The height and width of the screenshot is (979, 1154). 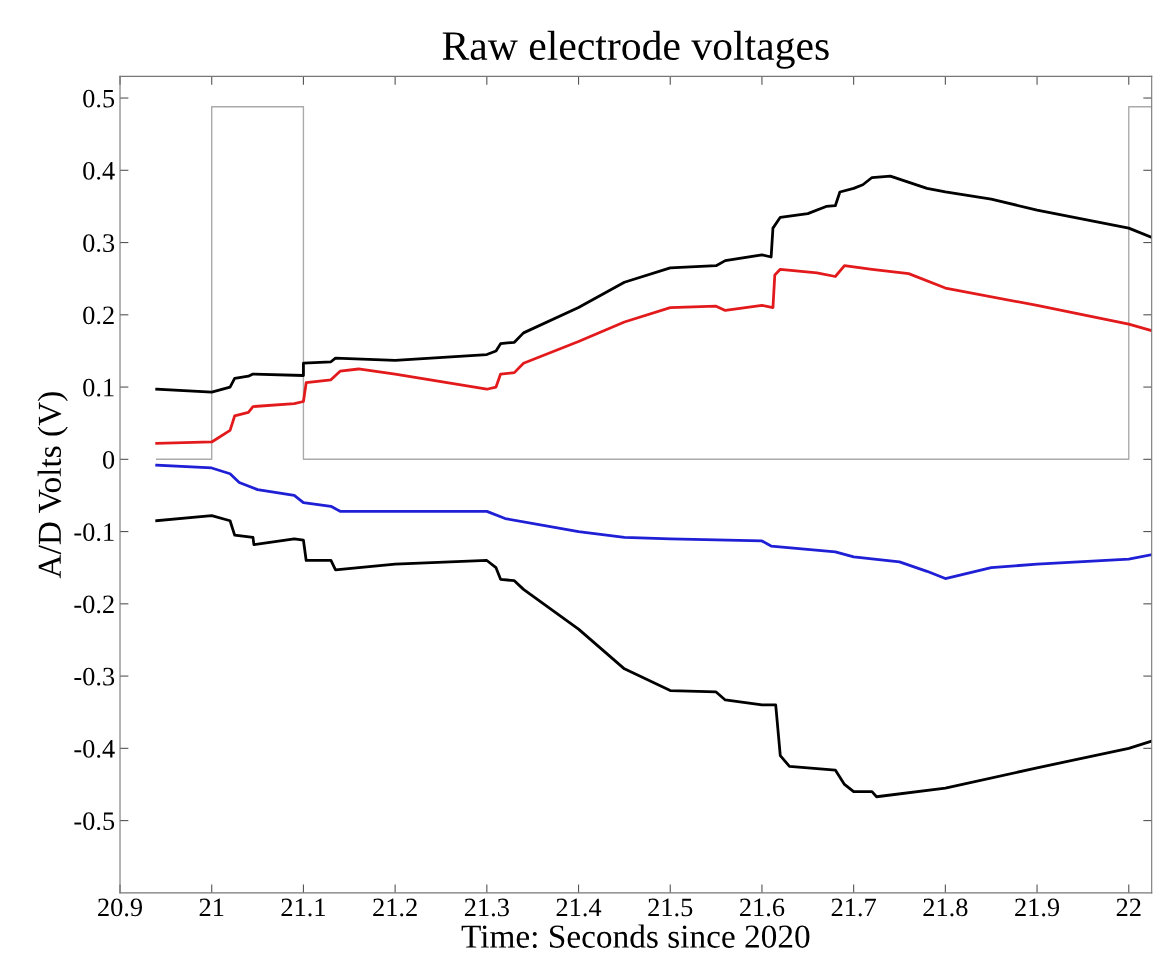 What do you see at coordinates (1037, 907) in the screenshot?
I see `x-tick-label: 21.9` at bounding box center [1037, 907].